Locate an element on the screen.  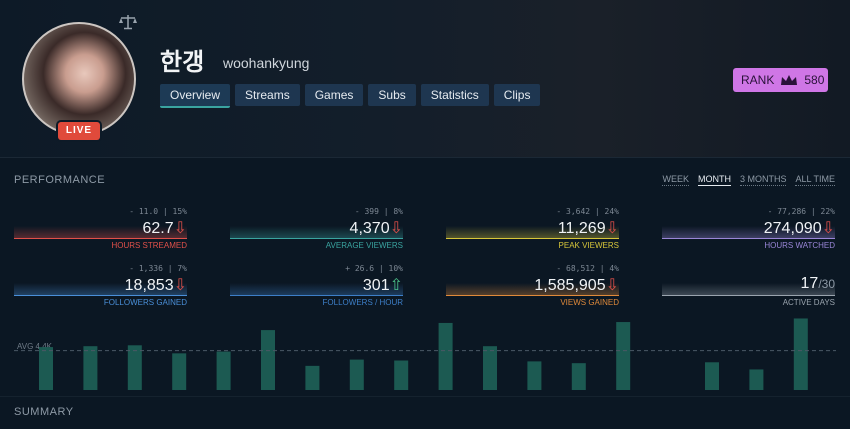
stat-value-row: 274,090⇩ is located at coordinates (799, 228).